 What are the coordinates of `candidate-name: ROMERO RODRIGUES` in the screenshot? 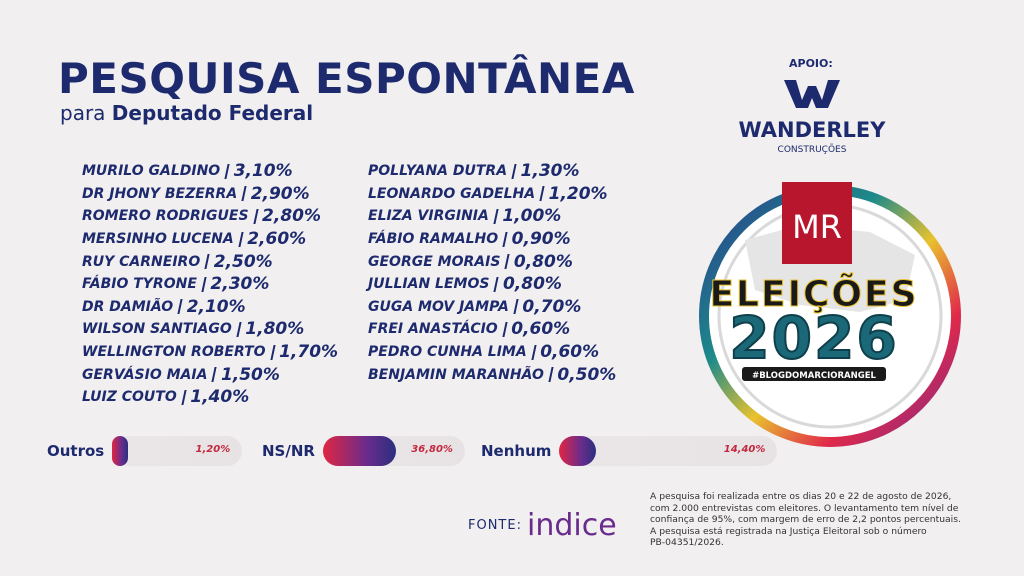 It's located at (165, 216).